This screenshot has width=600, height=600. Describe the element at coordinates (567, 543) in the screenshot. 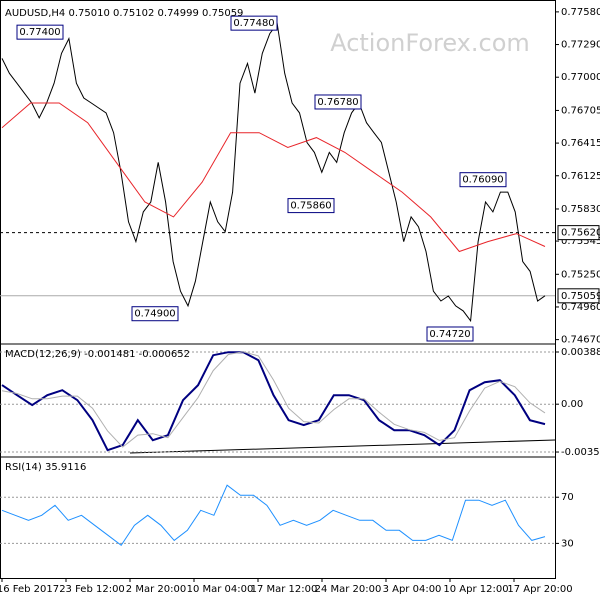

I see `y-tick-label: 30` at that location.